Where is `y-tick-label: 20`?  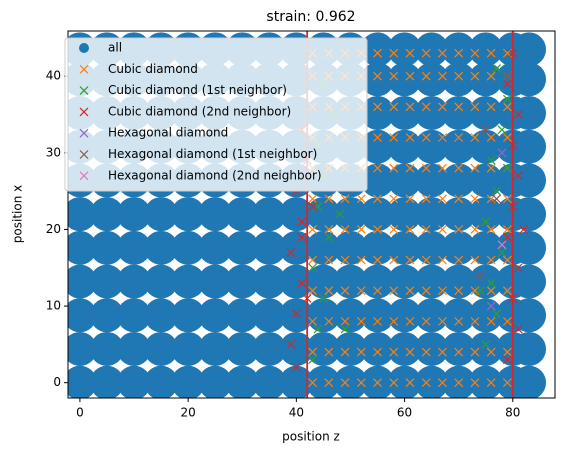 y-tick-label: 20 is located at coordinates (53, 229).